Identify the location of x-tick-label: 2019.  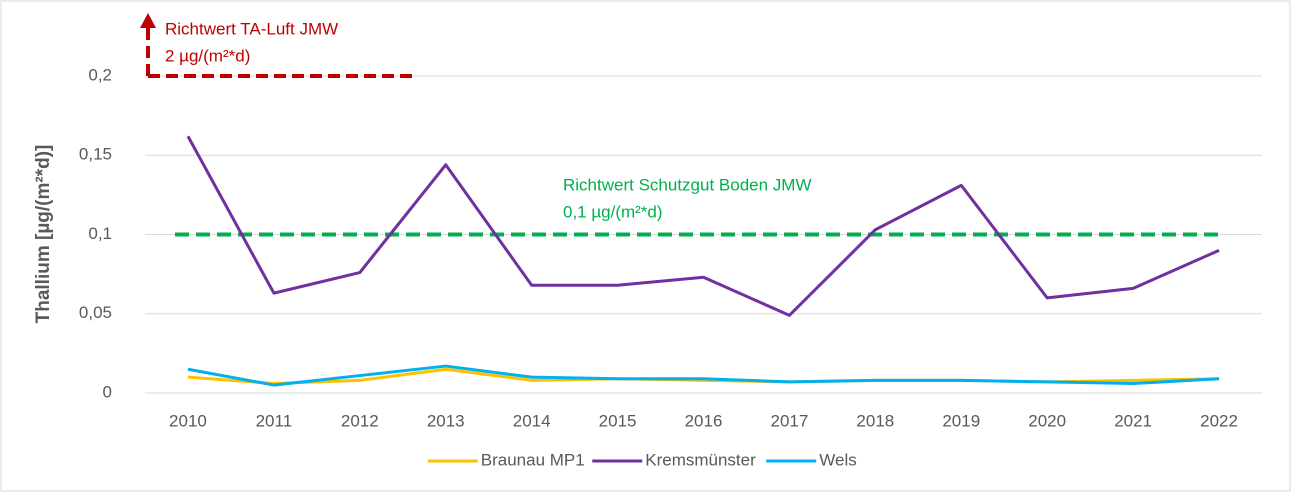
(961, 420).